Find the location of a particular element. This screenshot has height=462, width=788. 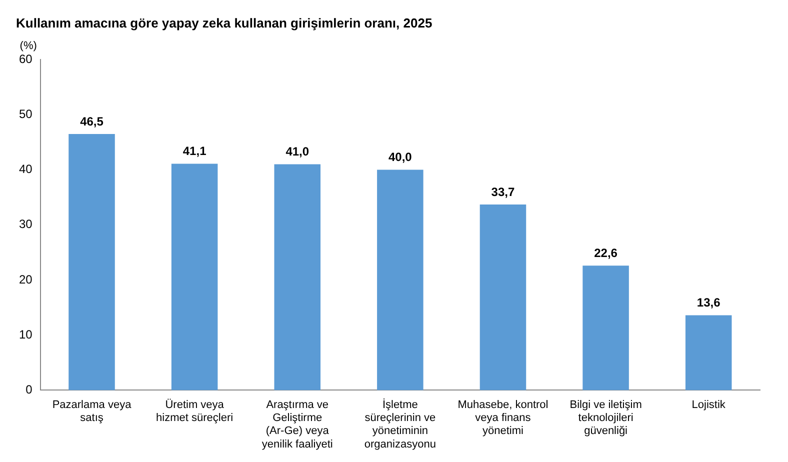

data-label: 13,6 is located at coordinates (708, 303).